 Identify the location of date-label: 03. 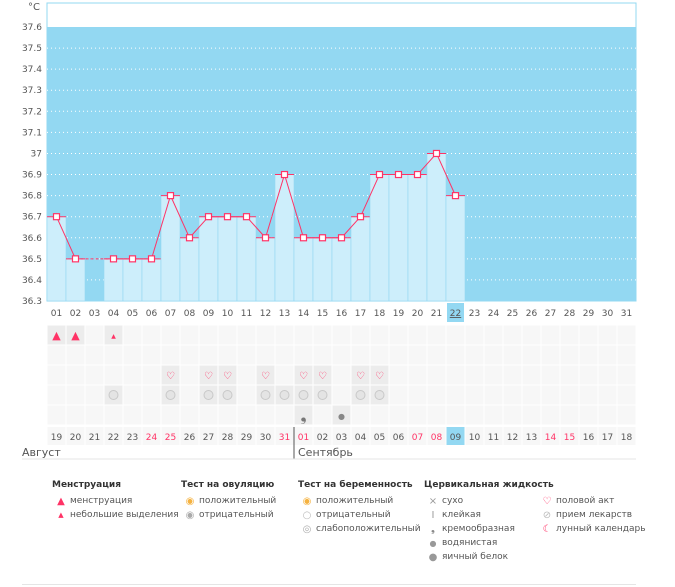
(341, 438).